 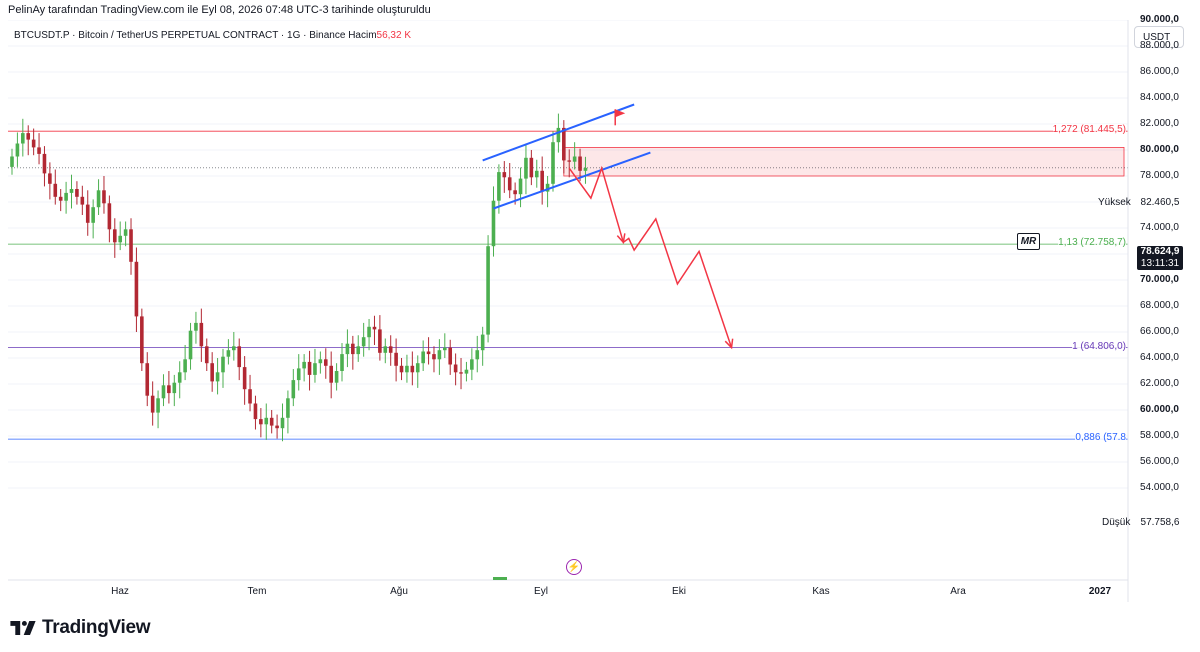 What do you see at coordinates (1159, 37) in the screenshot?
I see `currency-button: USDT` at bounding box center [1159, 37].